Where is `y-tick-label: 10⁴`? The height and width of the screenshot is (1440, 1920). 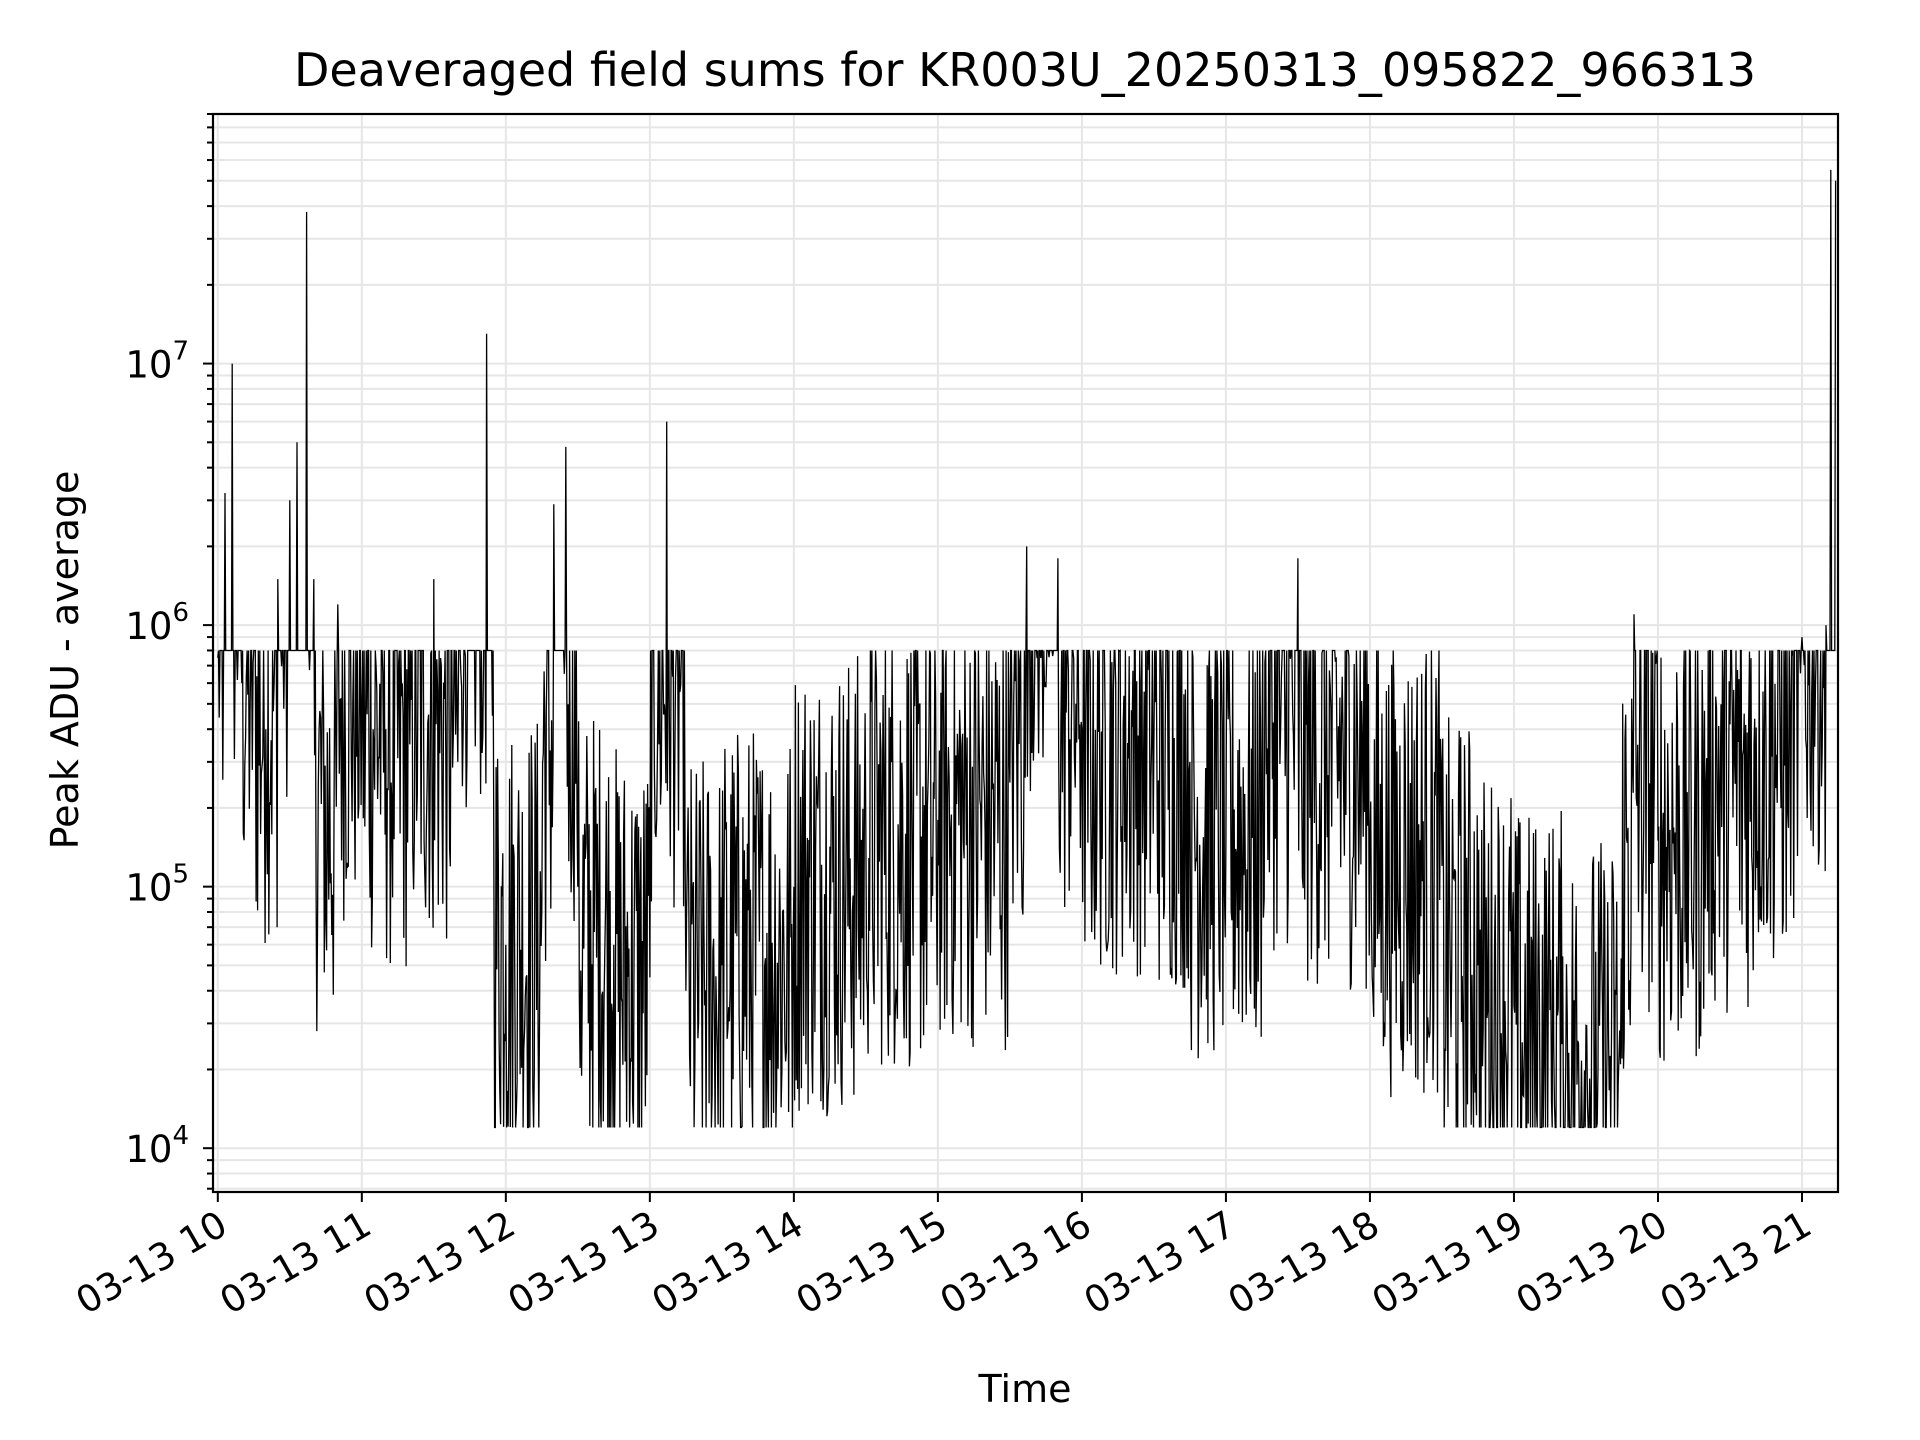
y-tick-label: 10⁴ is located at coordinates (157, 1146).